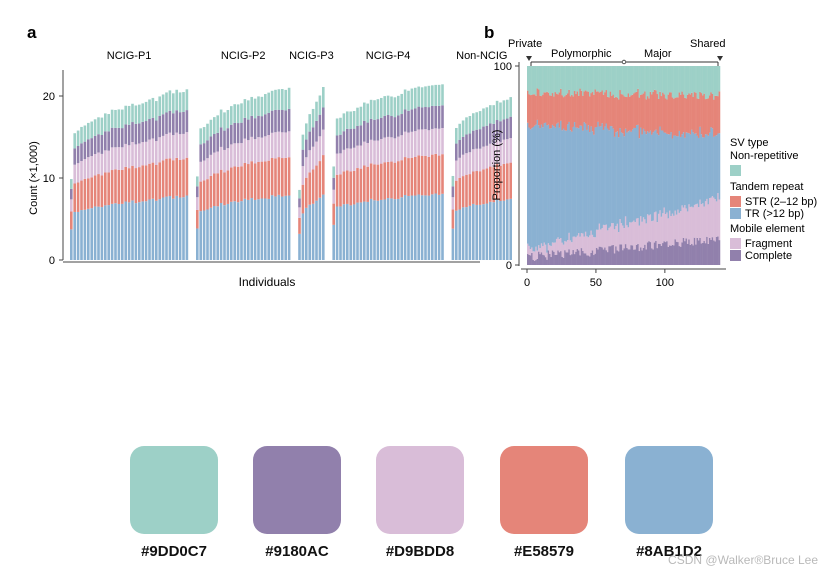 This screenshot has height=575, width=834. Describe the element at coordinates (388, 56) in the screenshot. I see `group-label-3: NCIG-P4` at that location.